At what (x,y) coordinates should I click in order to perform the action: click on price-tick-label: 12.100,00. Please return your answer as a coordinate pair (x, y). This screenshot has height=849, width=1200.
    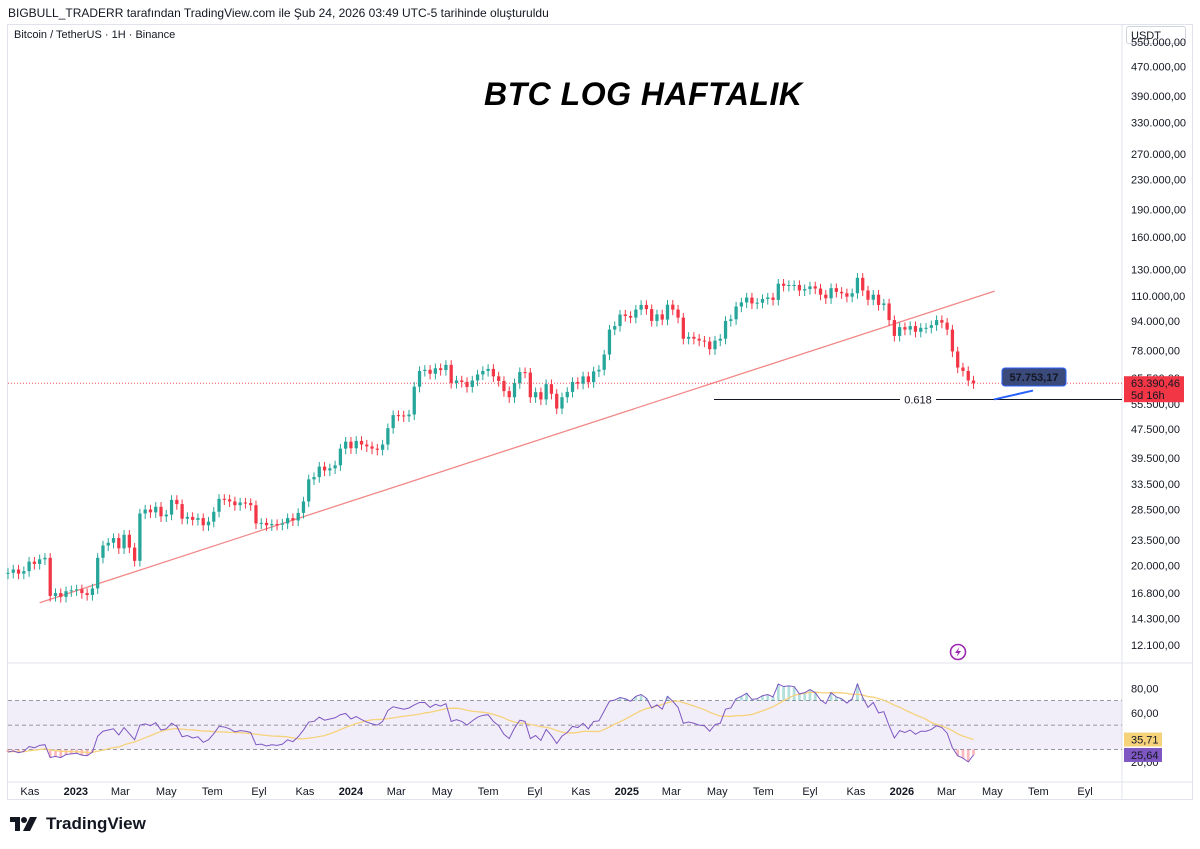
    Looking at the image, I should click on (1155, 646).